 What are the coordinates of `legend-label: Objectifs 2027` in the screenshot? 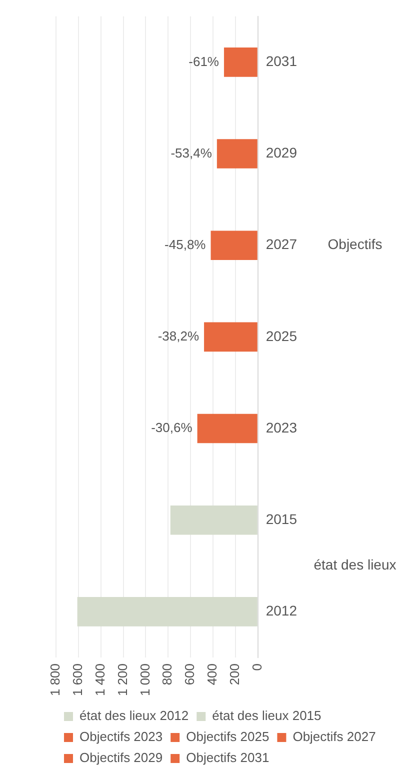 It's located at (334, 736).